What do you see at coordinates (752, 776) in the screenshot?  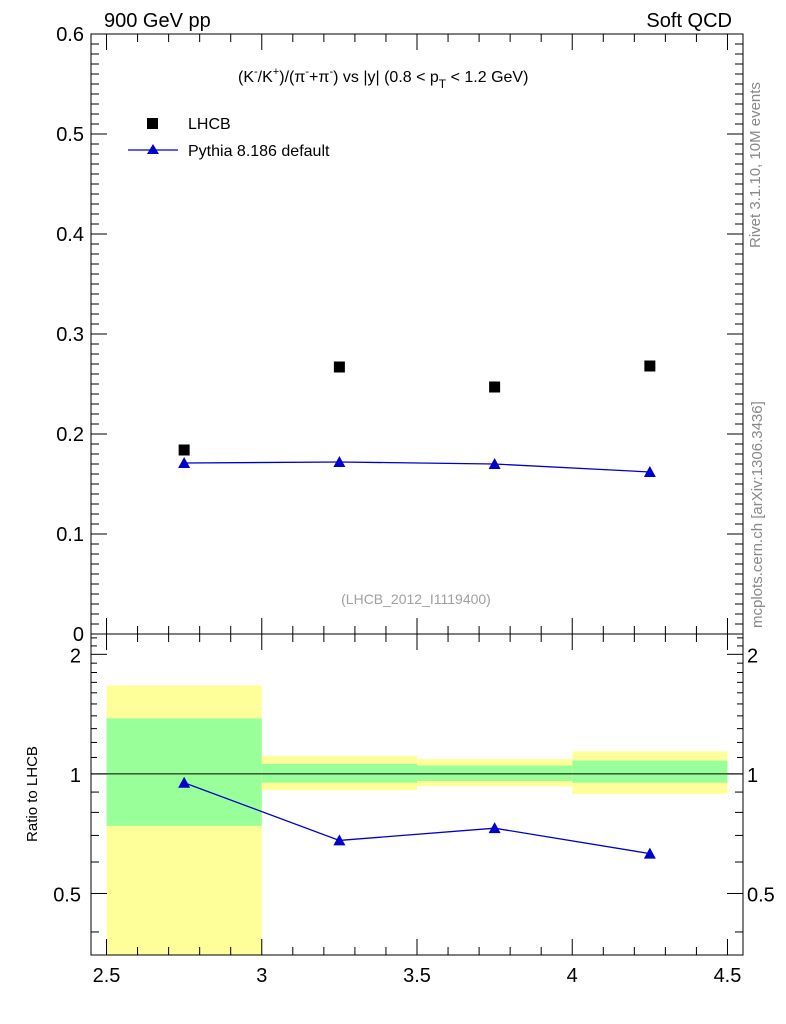 I see `ratio-y-tick-label-right: 1` at bounding box center [752, 776].